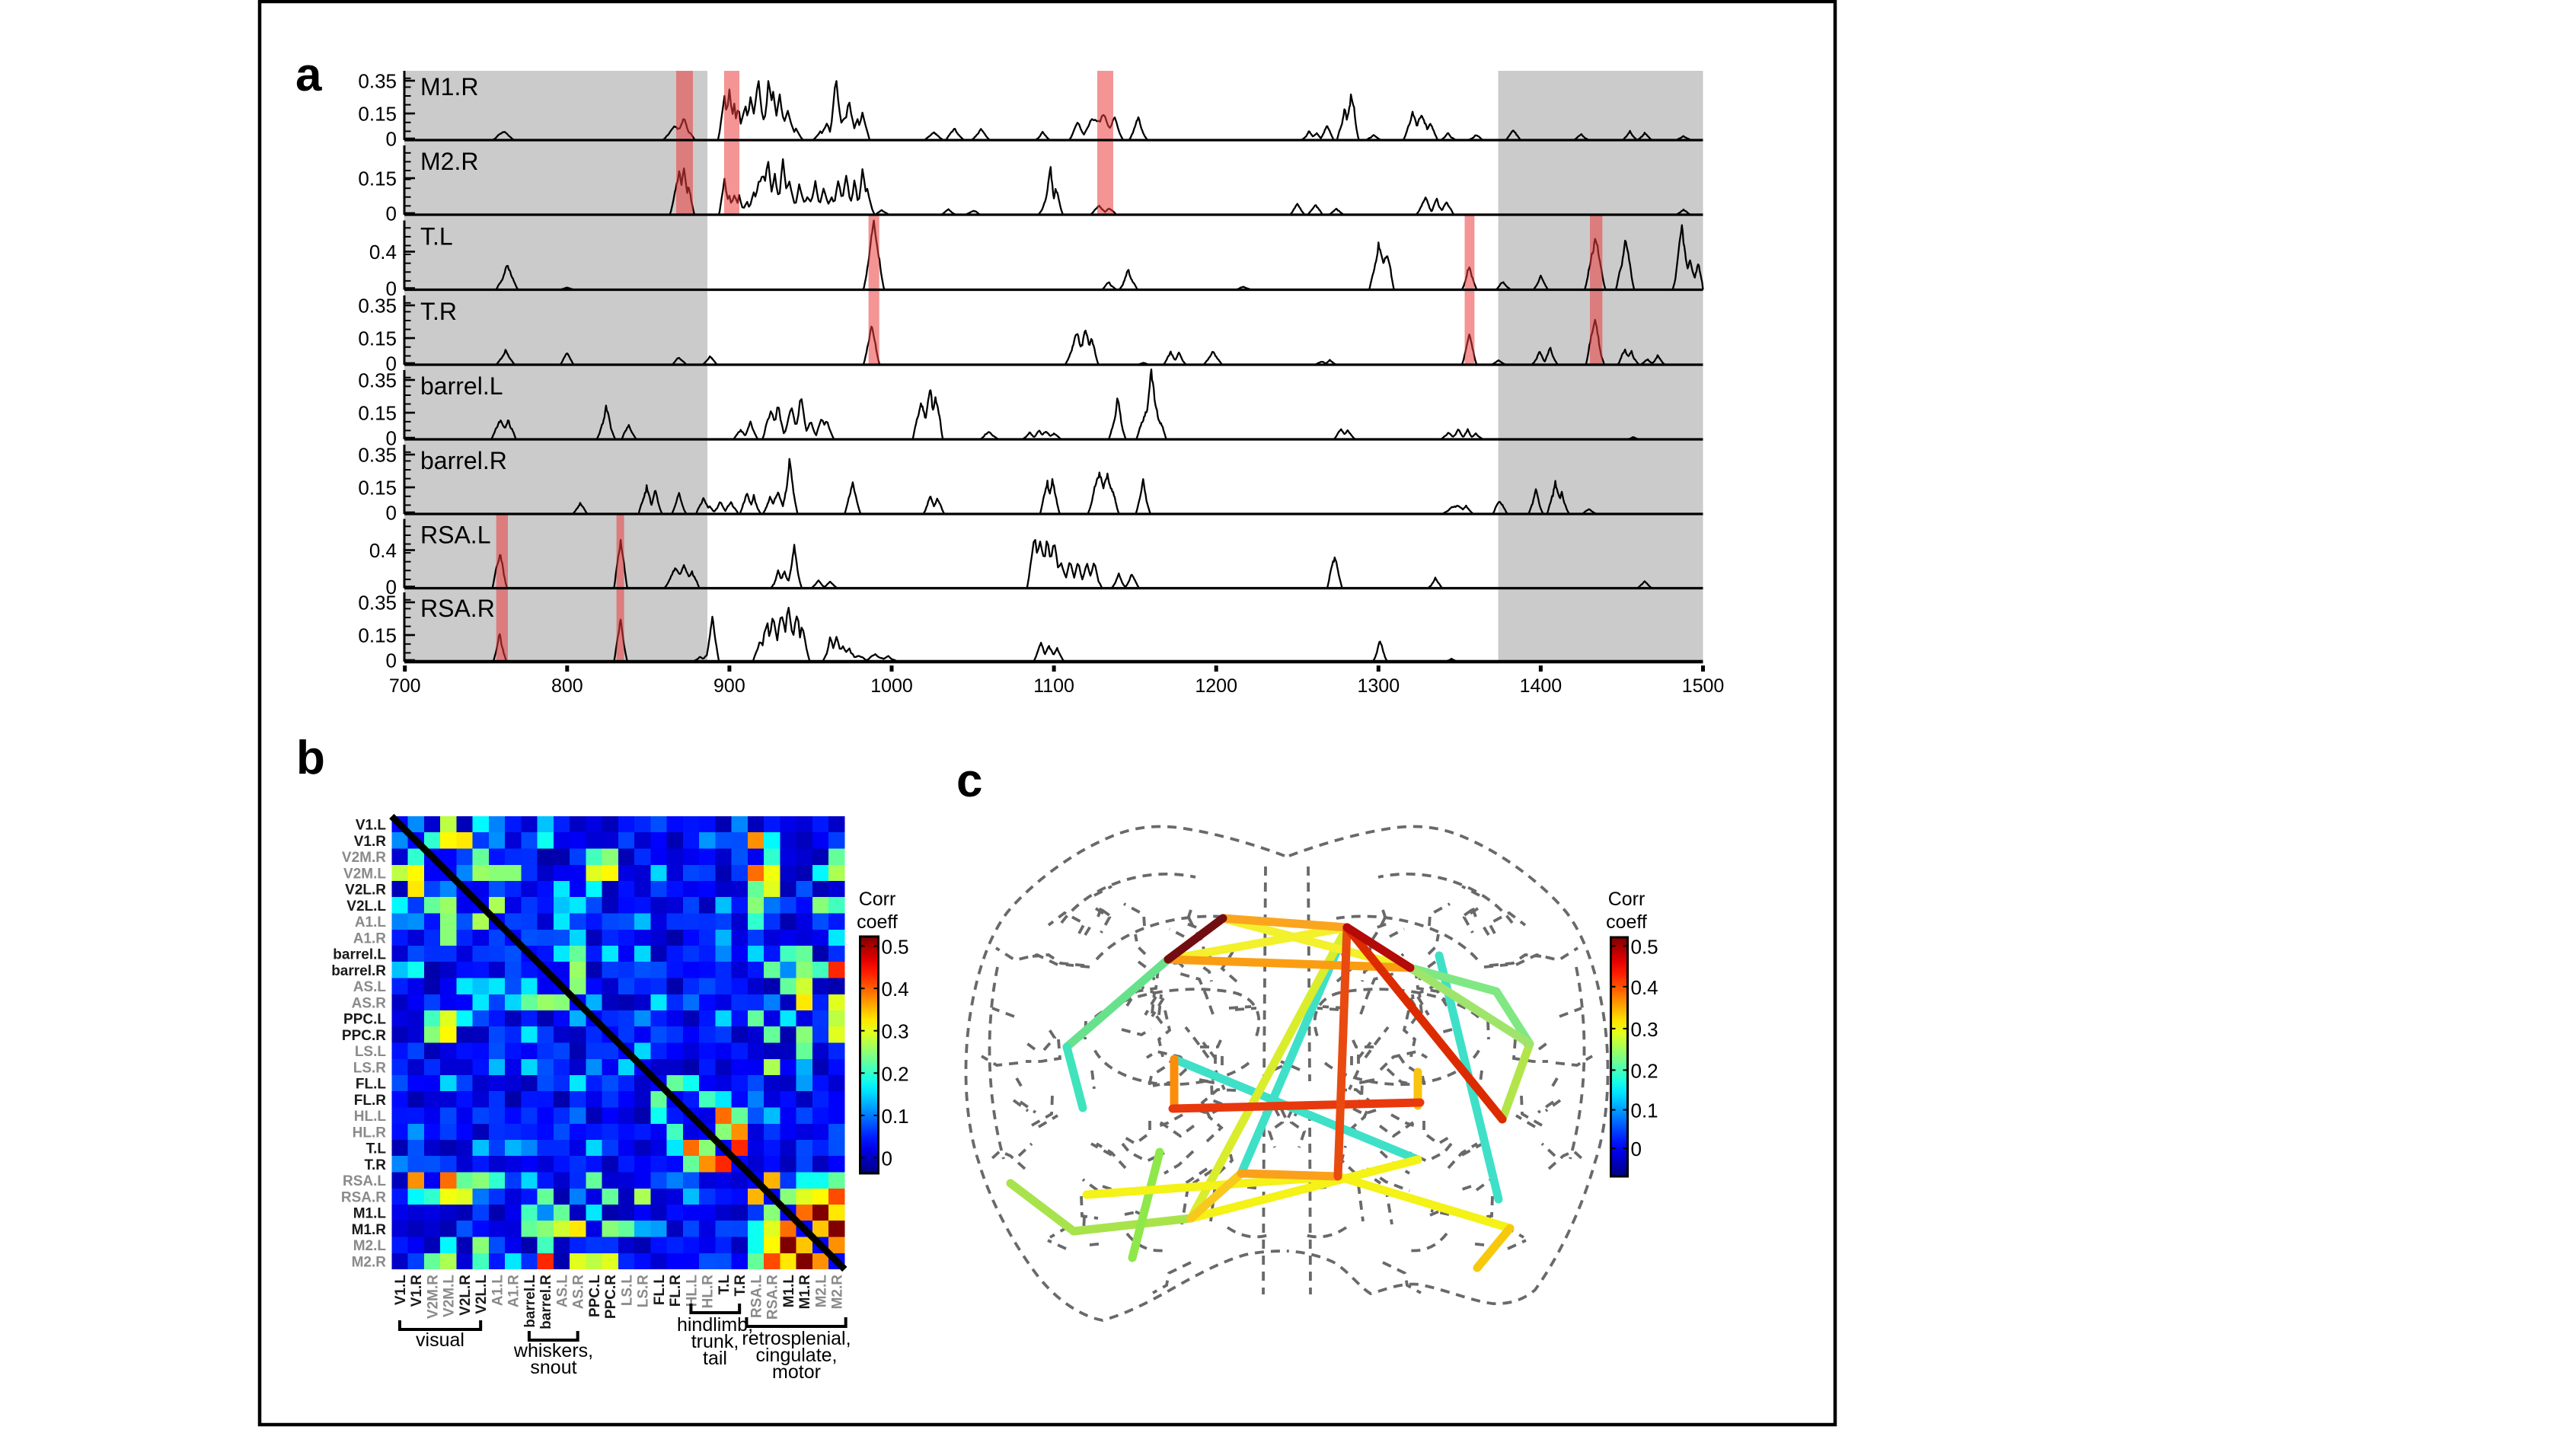 The width and height of the screenshot is (2576, 1433). I want to click on svg-text: V1.R, so click(417, 1291).